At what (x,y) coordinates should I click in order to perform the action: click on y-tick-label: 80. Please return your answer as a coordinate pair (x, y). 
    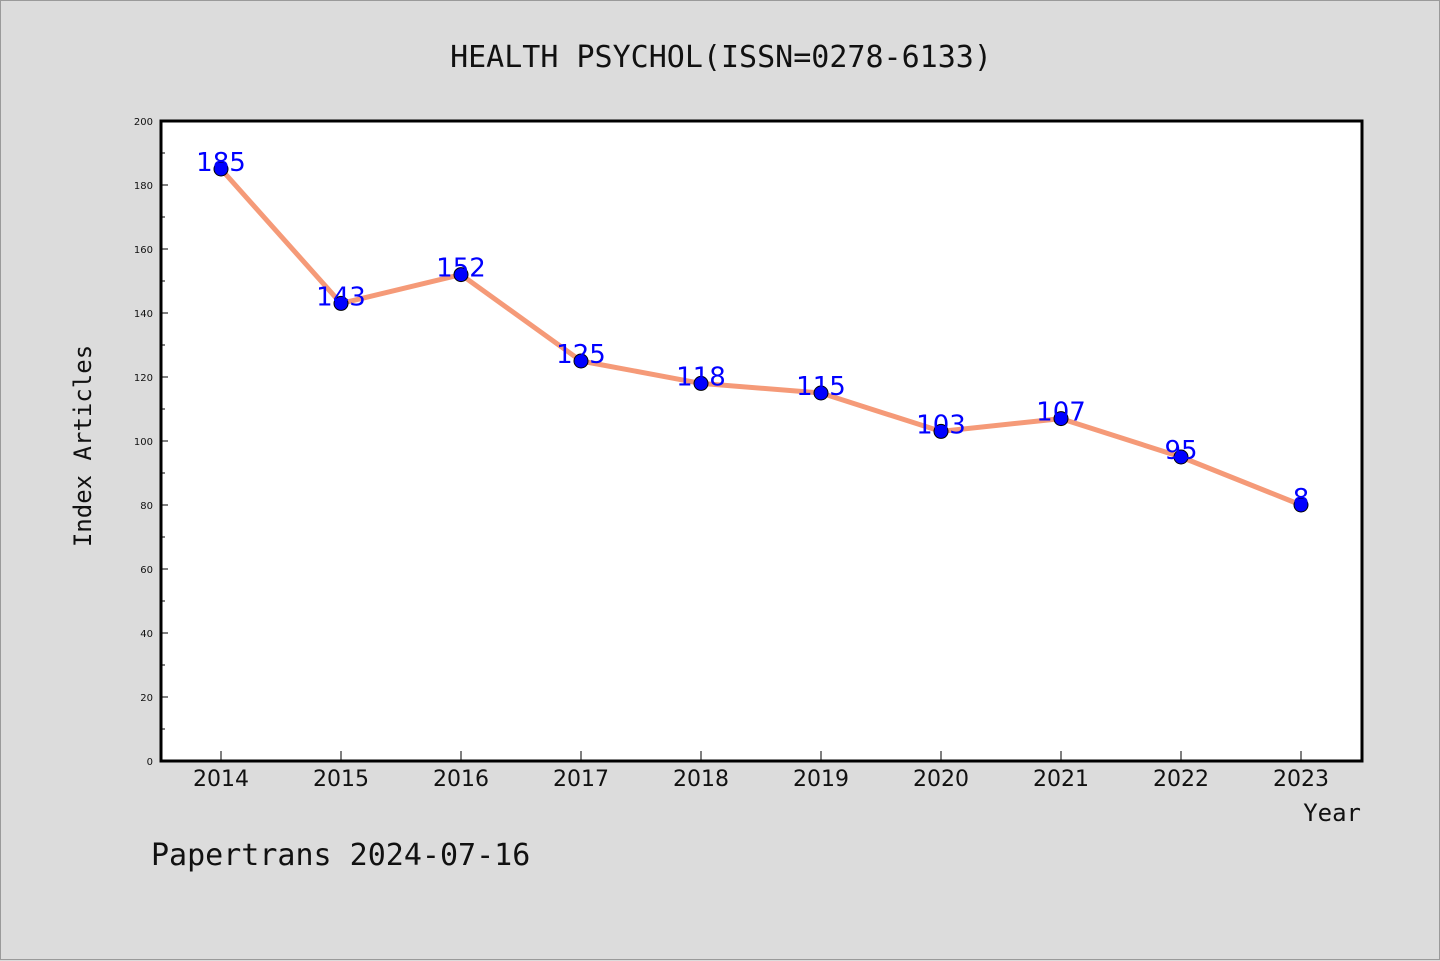
    Looking at the image, I should click on (146, 506).